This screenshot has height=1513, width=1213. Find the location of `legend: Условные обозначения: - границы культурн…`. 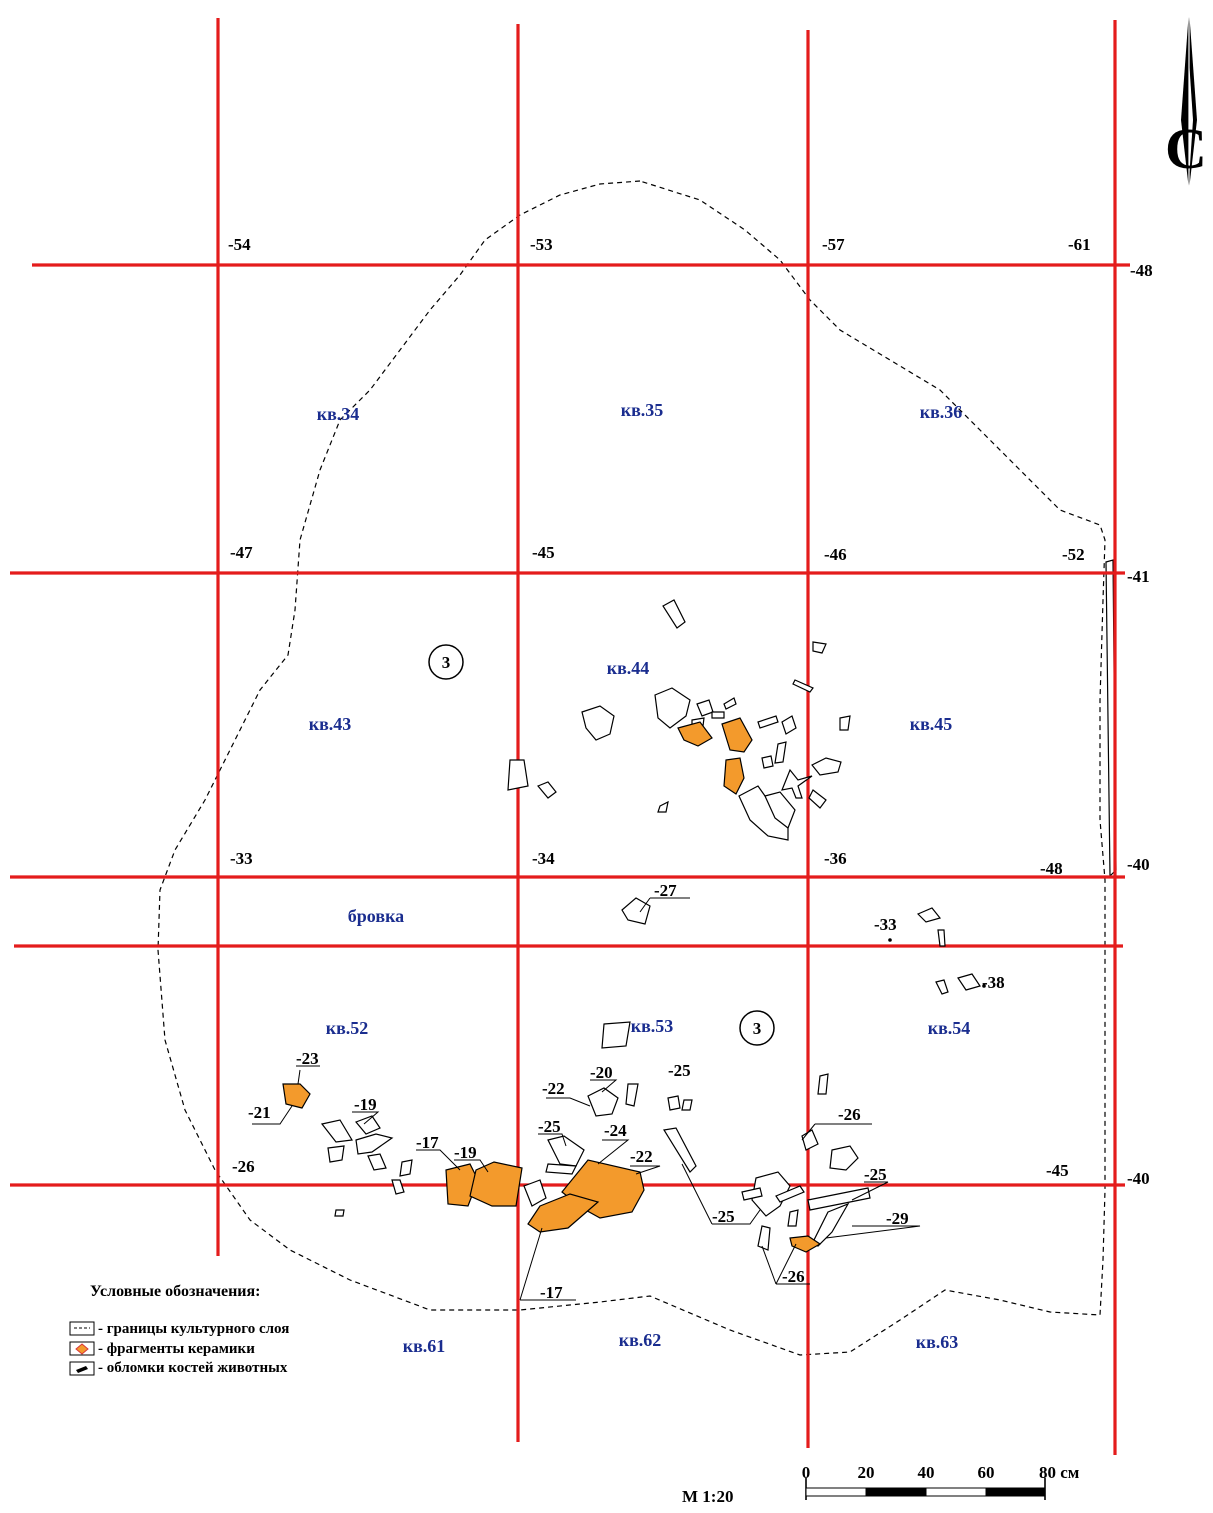

legend: Условные обозначения: - границы культурн… is located at coordinates (179, 1329).